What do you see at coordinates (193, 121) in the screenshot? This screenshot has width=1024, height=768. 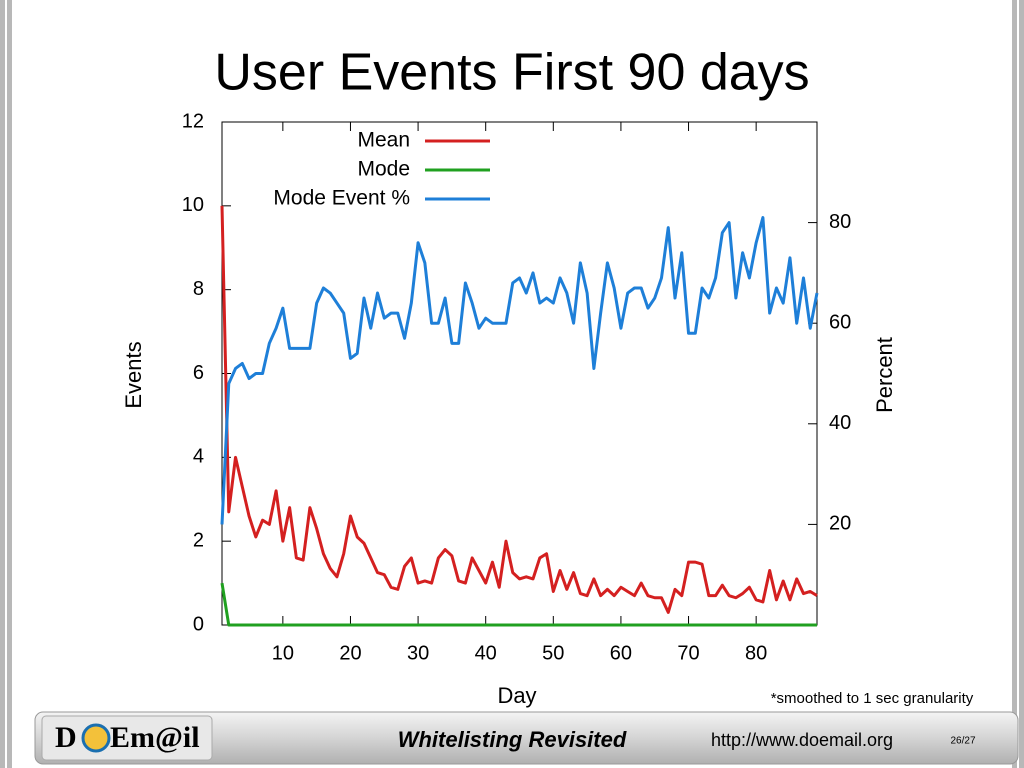 I see `y-tick-label: 12` at bounding box center [193, 121].